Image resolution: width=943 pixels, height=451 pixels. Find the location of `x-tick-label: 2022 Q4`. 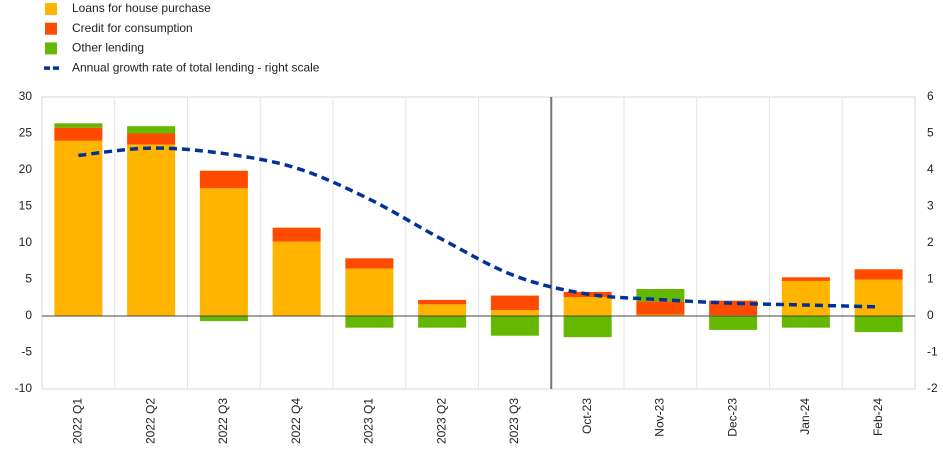

x-tick-label: 2022 Q4 is located at coordinates (296, 421).